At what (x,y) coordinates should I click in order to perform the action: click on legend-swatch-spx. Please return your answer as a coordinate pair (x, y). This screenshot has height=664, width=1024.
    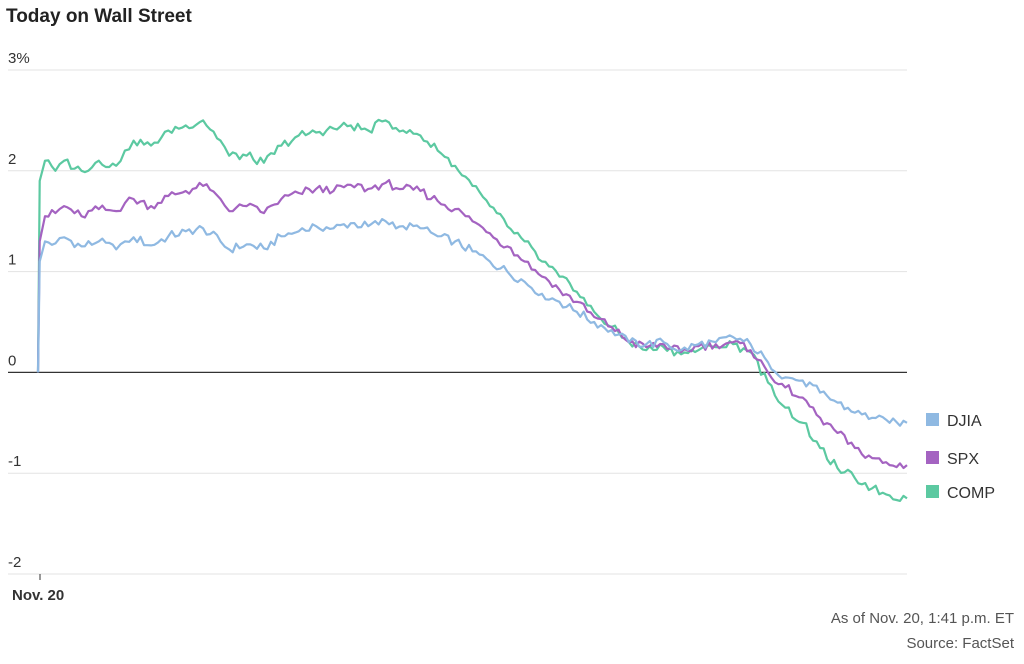
    Looking at the image, I should click on (932, 457).